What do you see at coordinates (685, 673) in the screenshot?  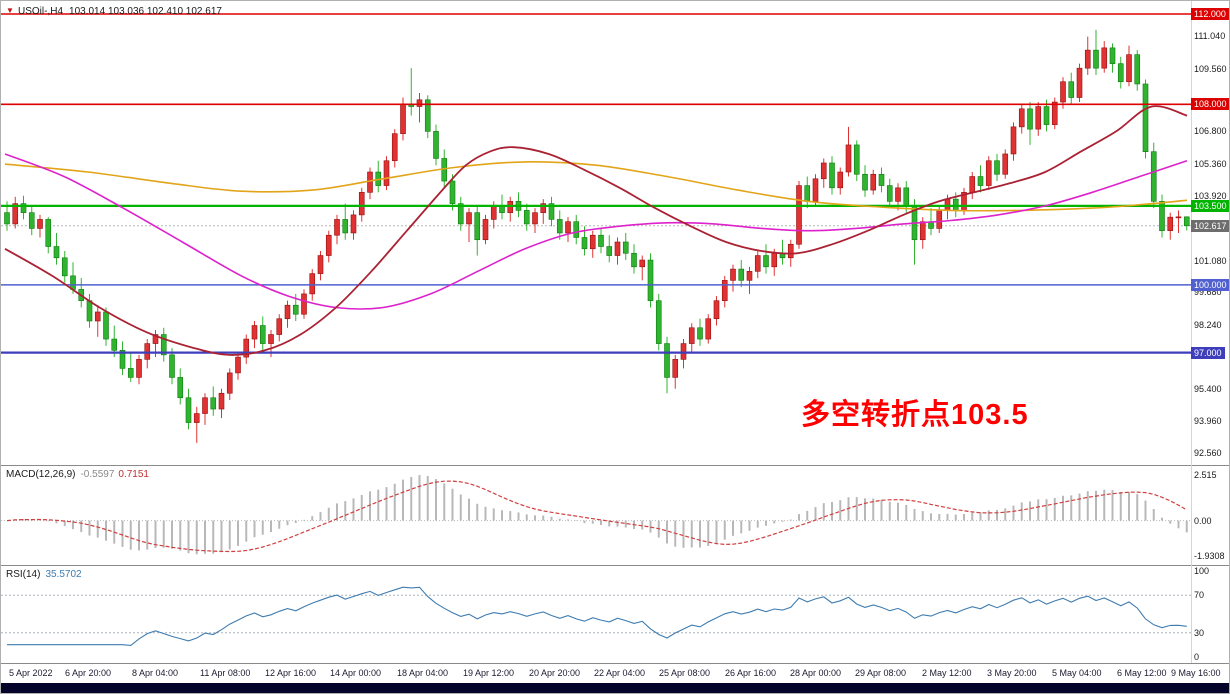 I see `time-axis-label: 25 Apr 08:00` at bounding box center [685, 673].